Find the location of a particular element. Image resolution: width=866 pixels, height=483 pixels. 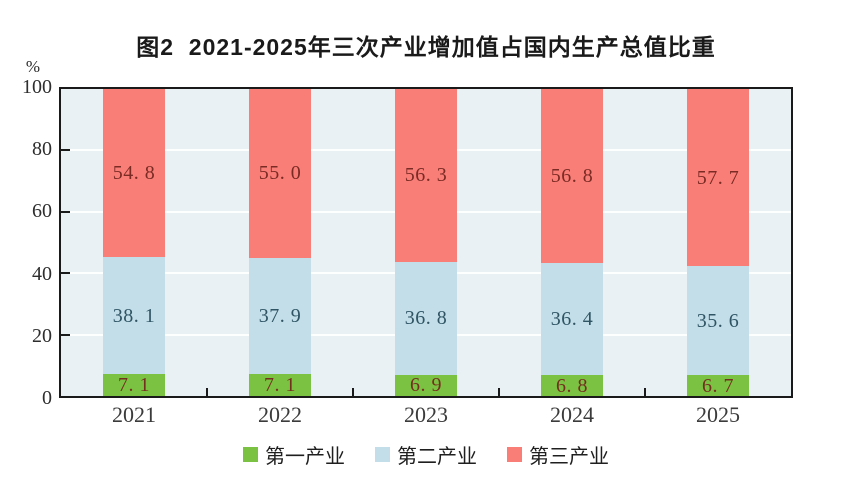

bar-value-label: 6. 7 is located at coordinates (718, 385).